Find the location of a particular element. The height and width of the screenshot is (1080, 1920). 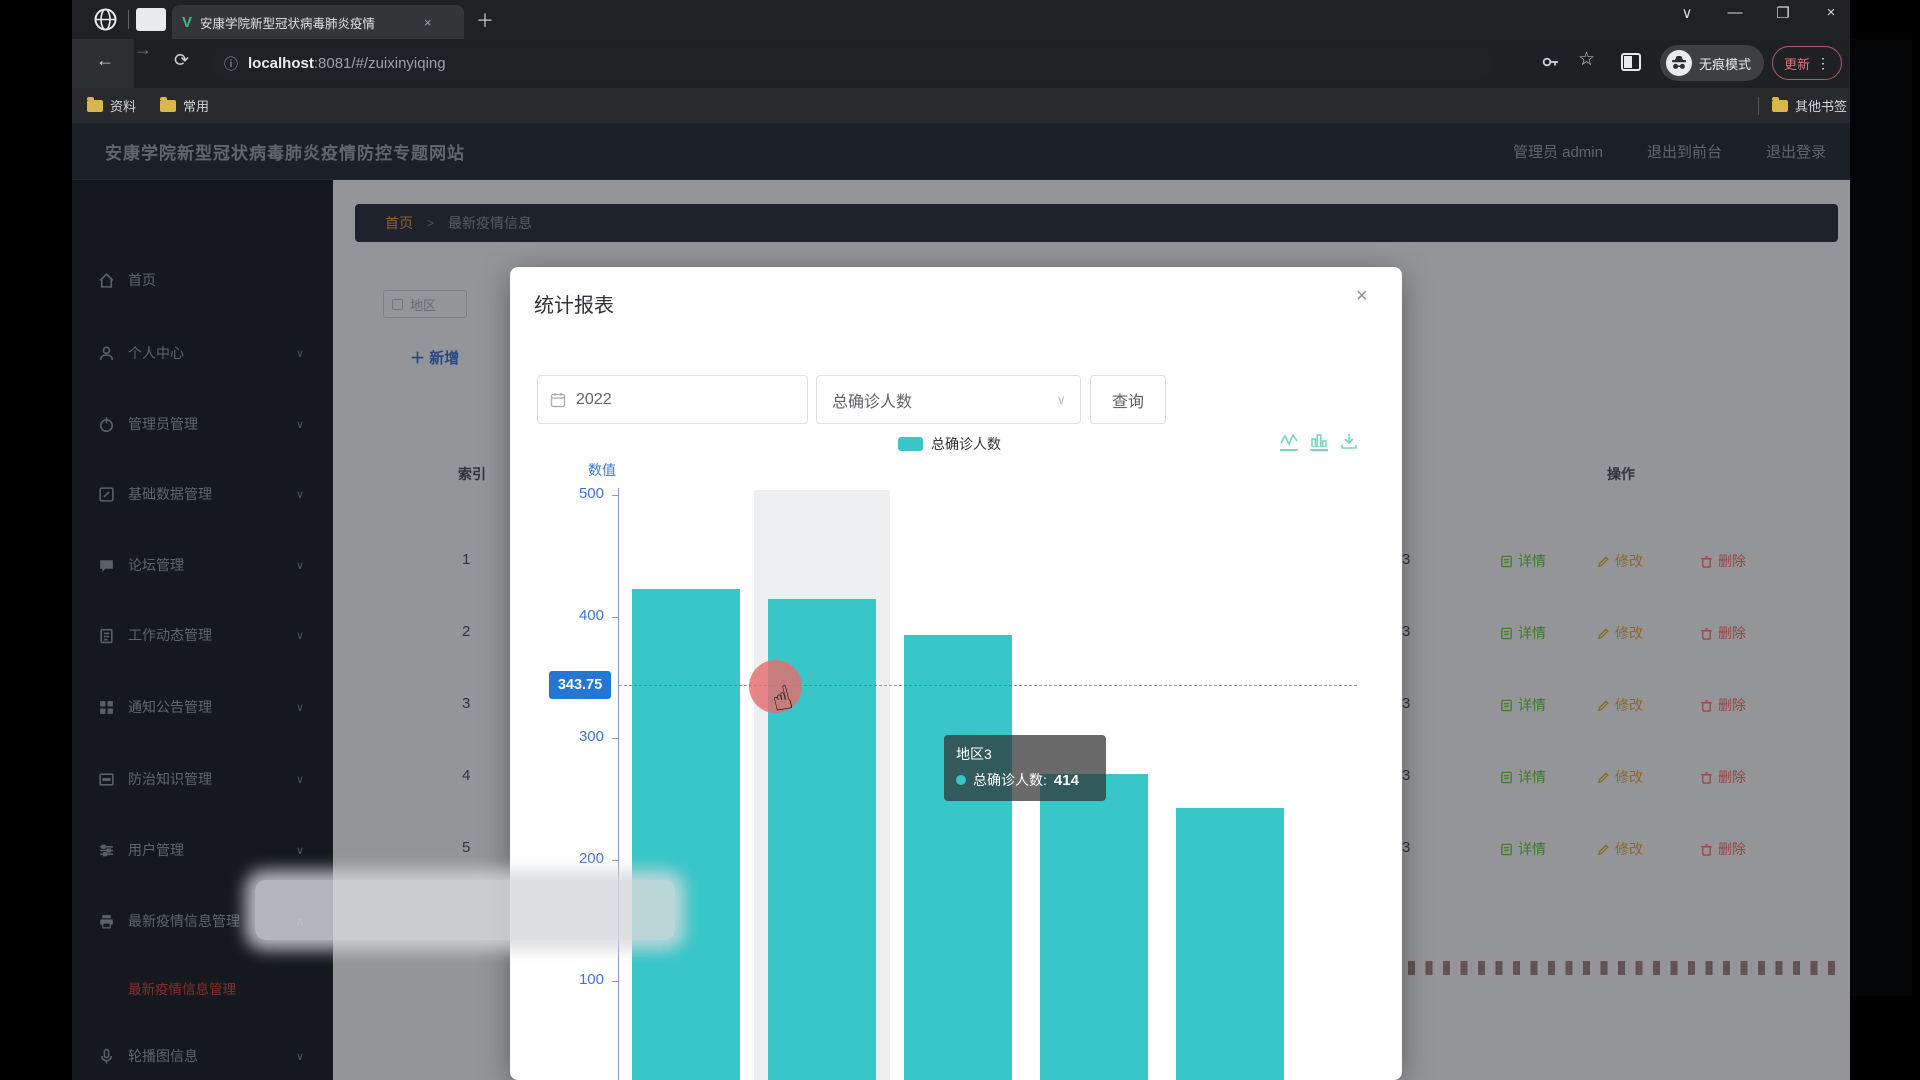

y-tick-label: 500 is located at coordinates (591, 493).